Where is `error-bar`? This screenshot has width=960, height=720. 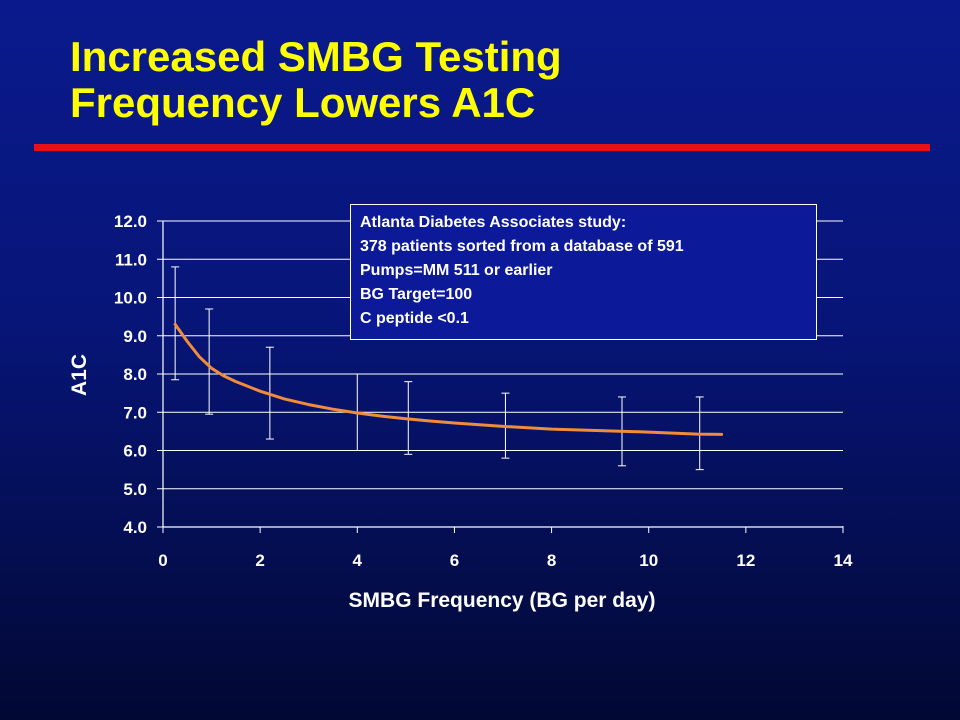 error-bar is located at coordinates (209, 361).